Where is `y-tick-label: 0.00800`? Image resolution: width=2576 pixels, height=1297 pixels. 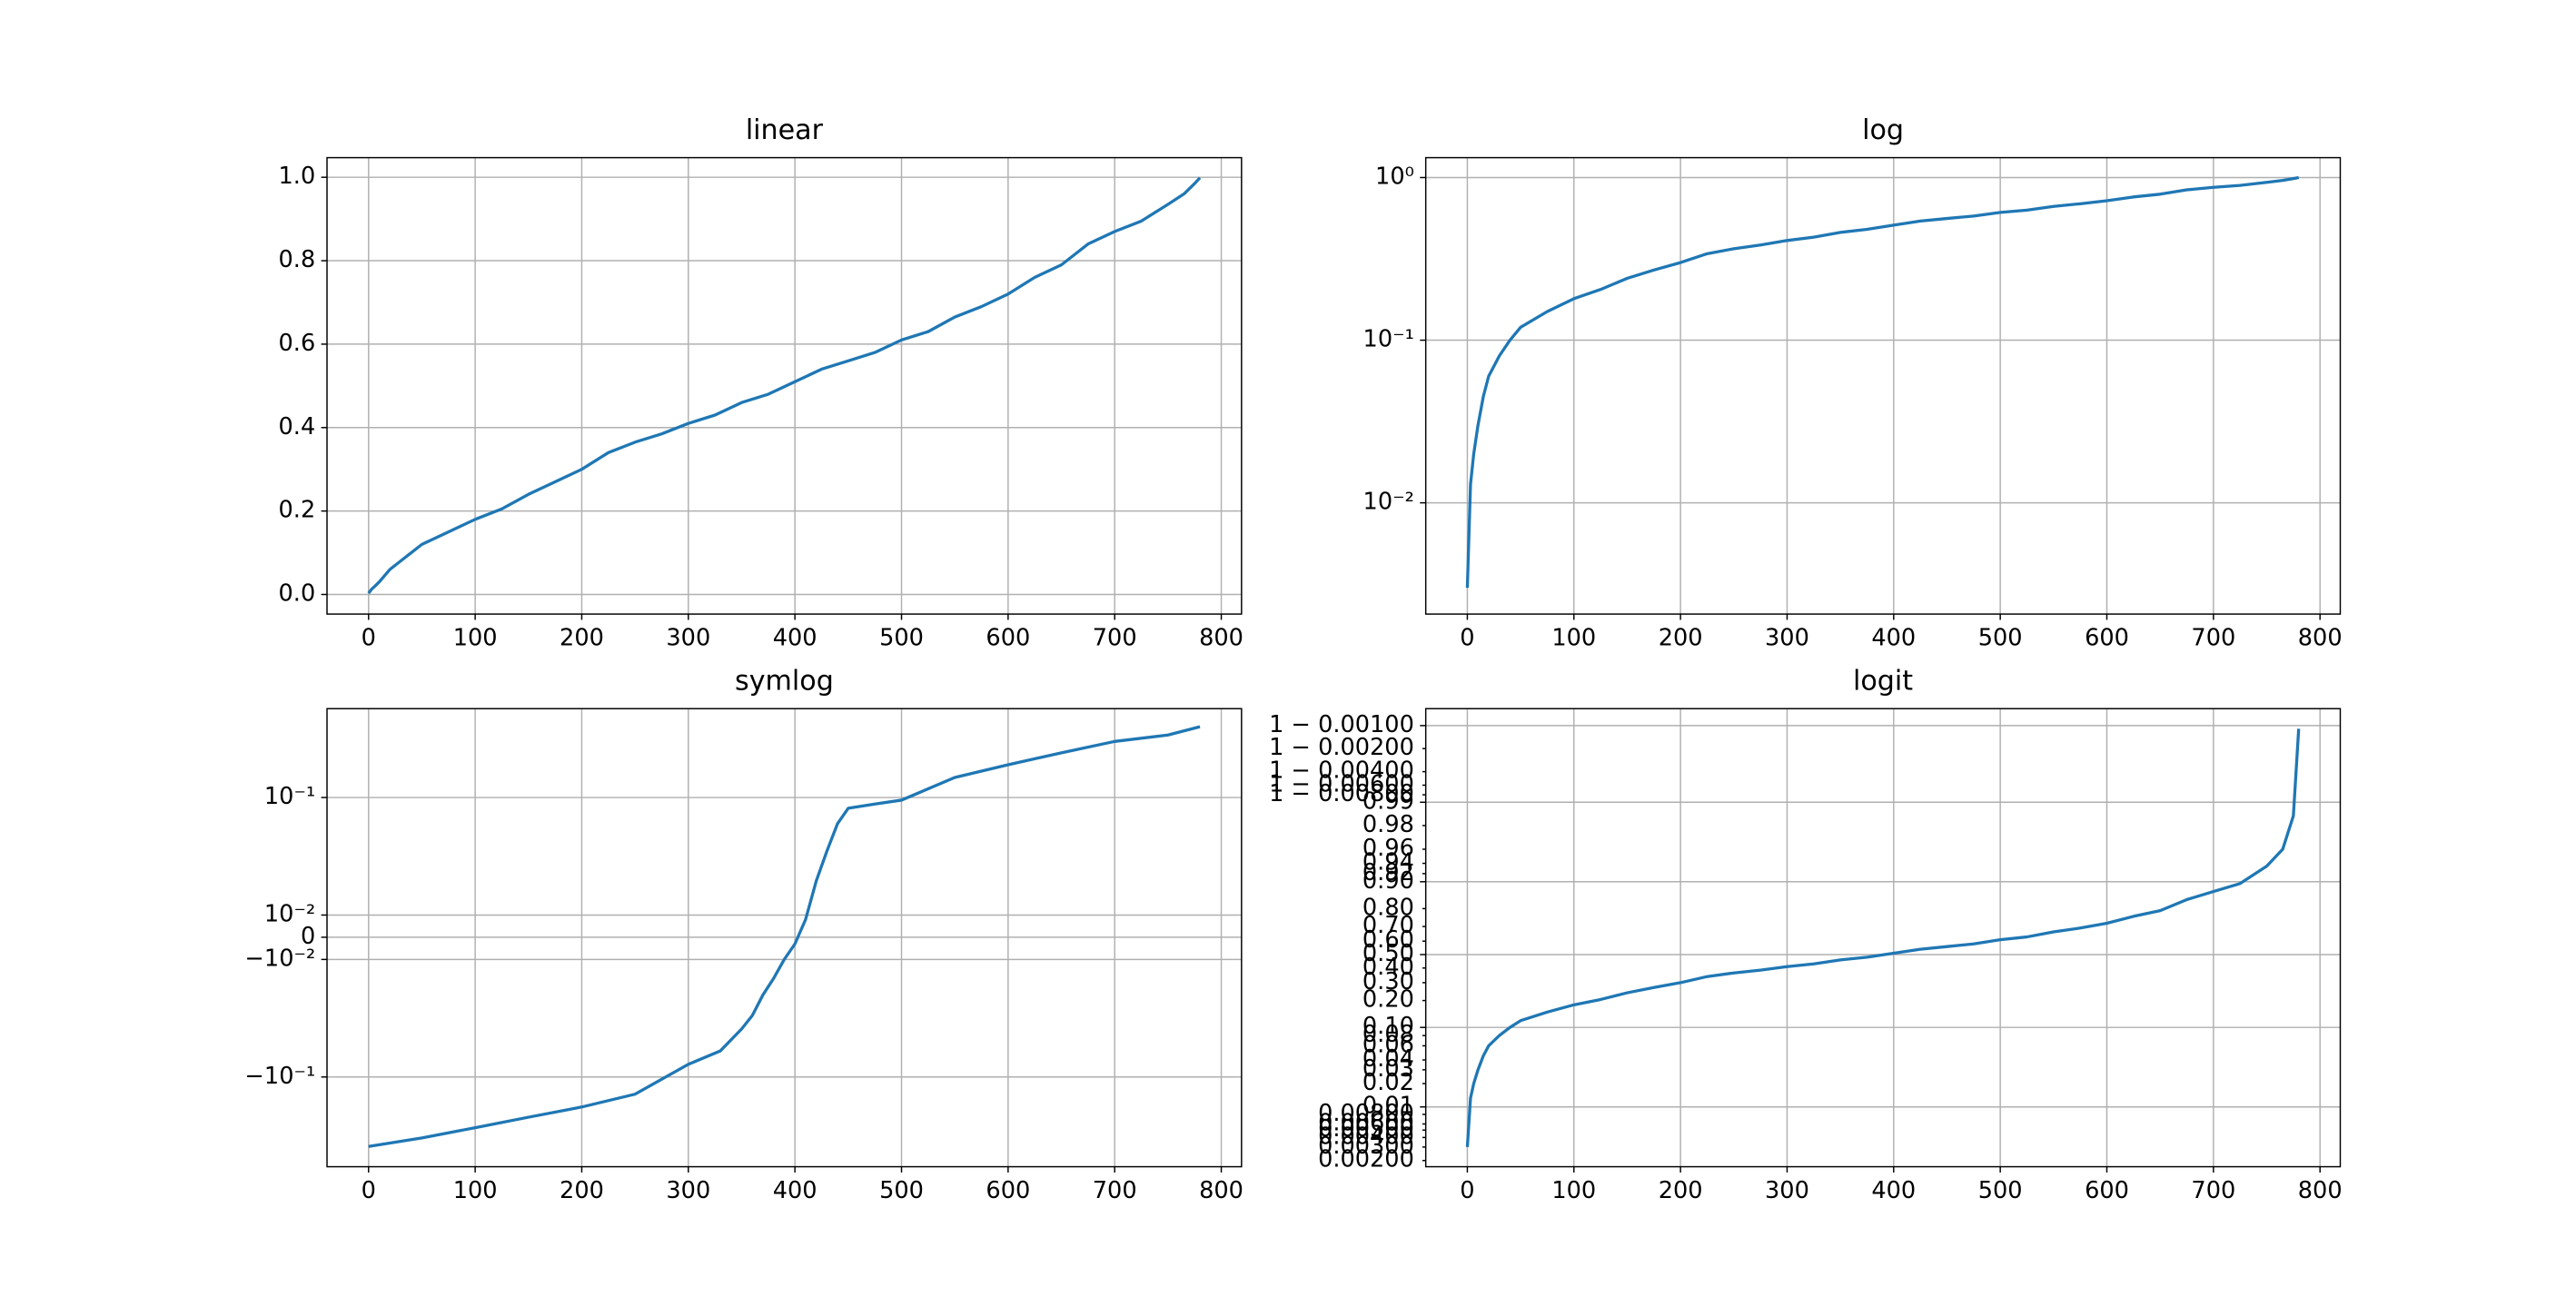
y-tick-label: 0.00800 is located at coordinates (1366, 1113).